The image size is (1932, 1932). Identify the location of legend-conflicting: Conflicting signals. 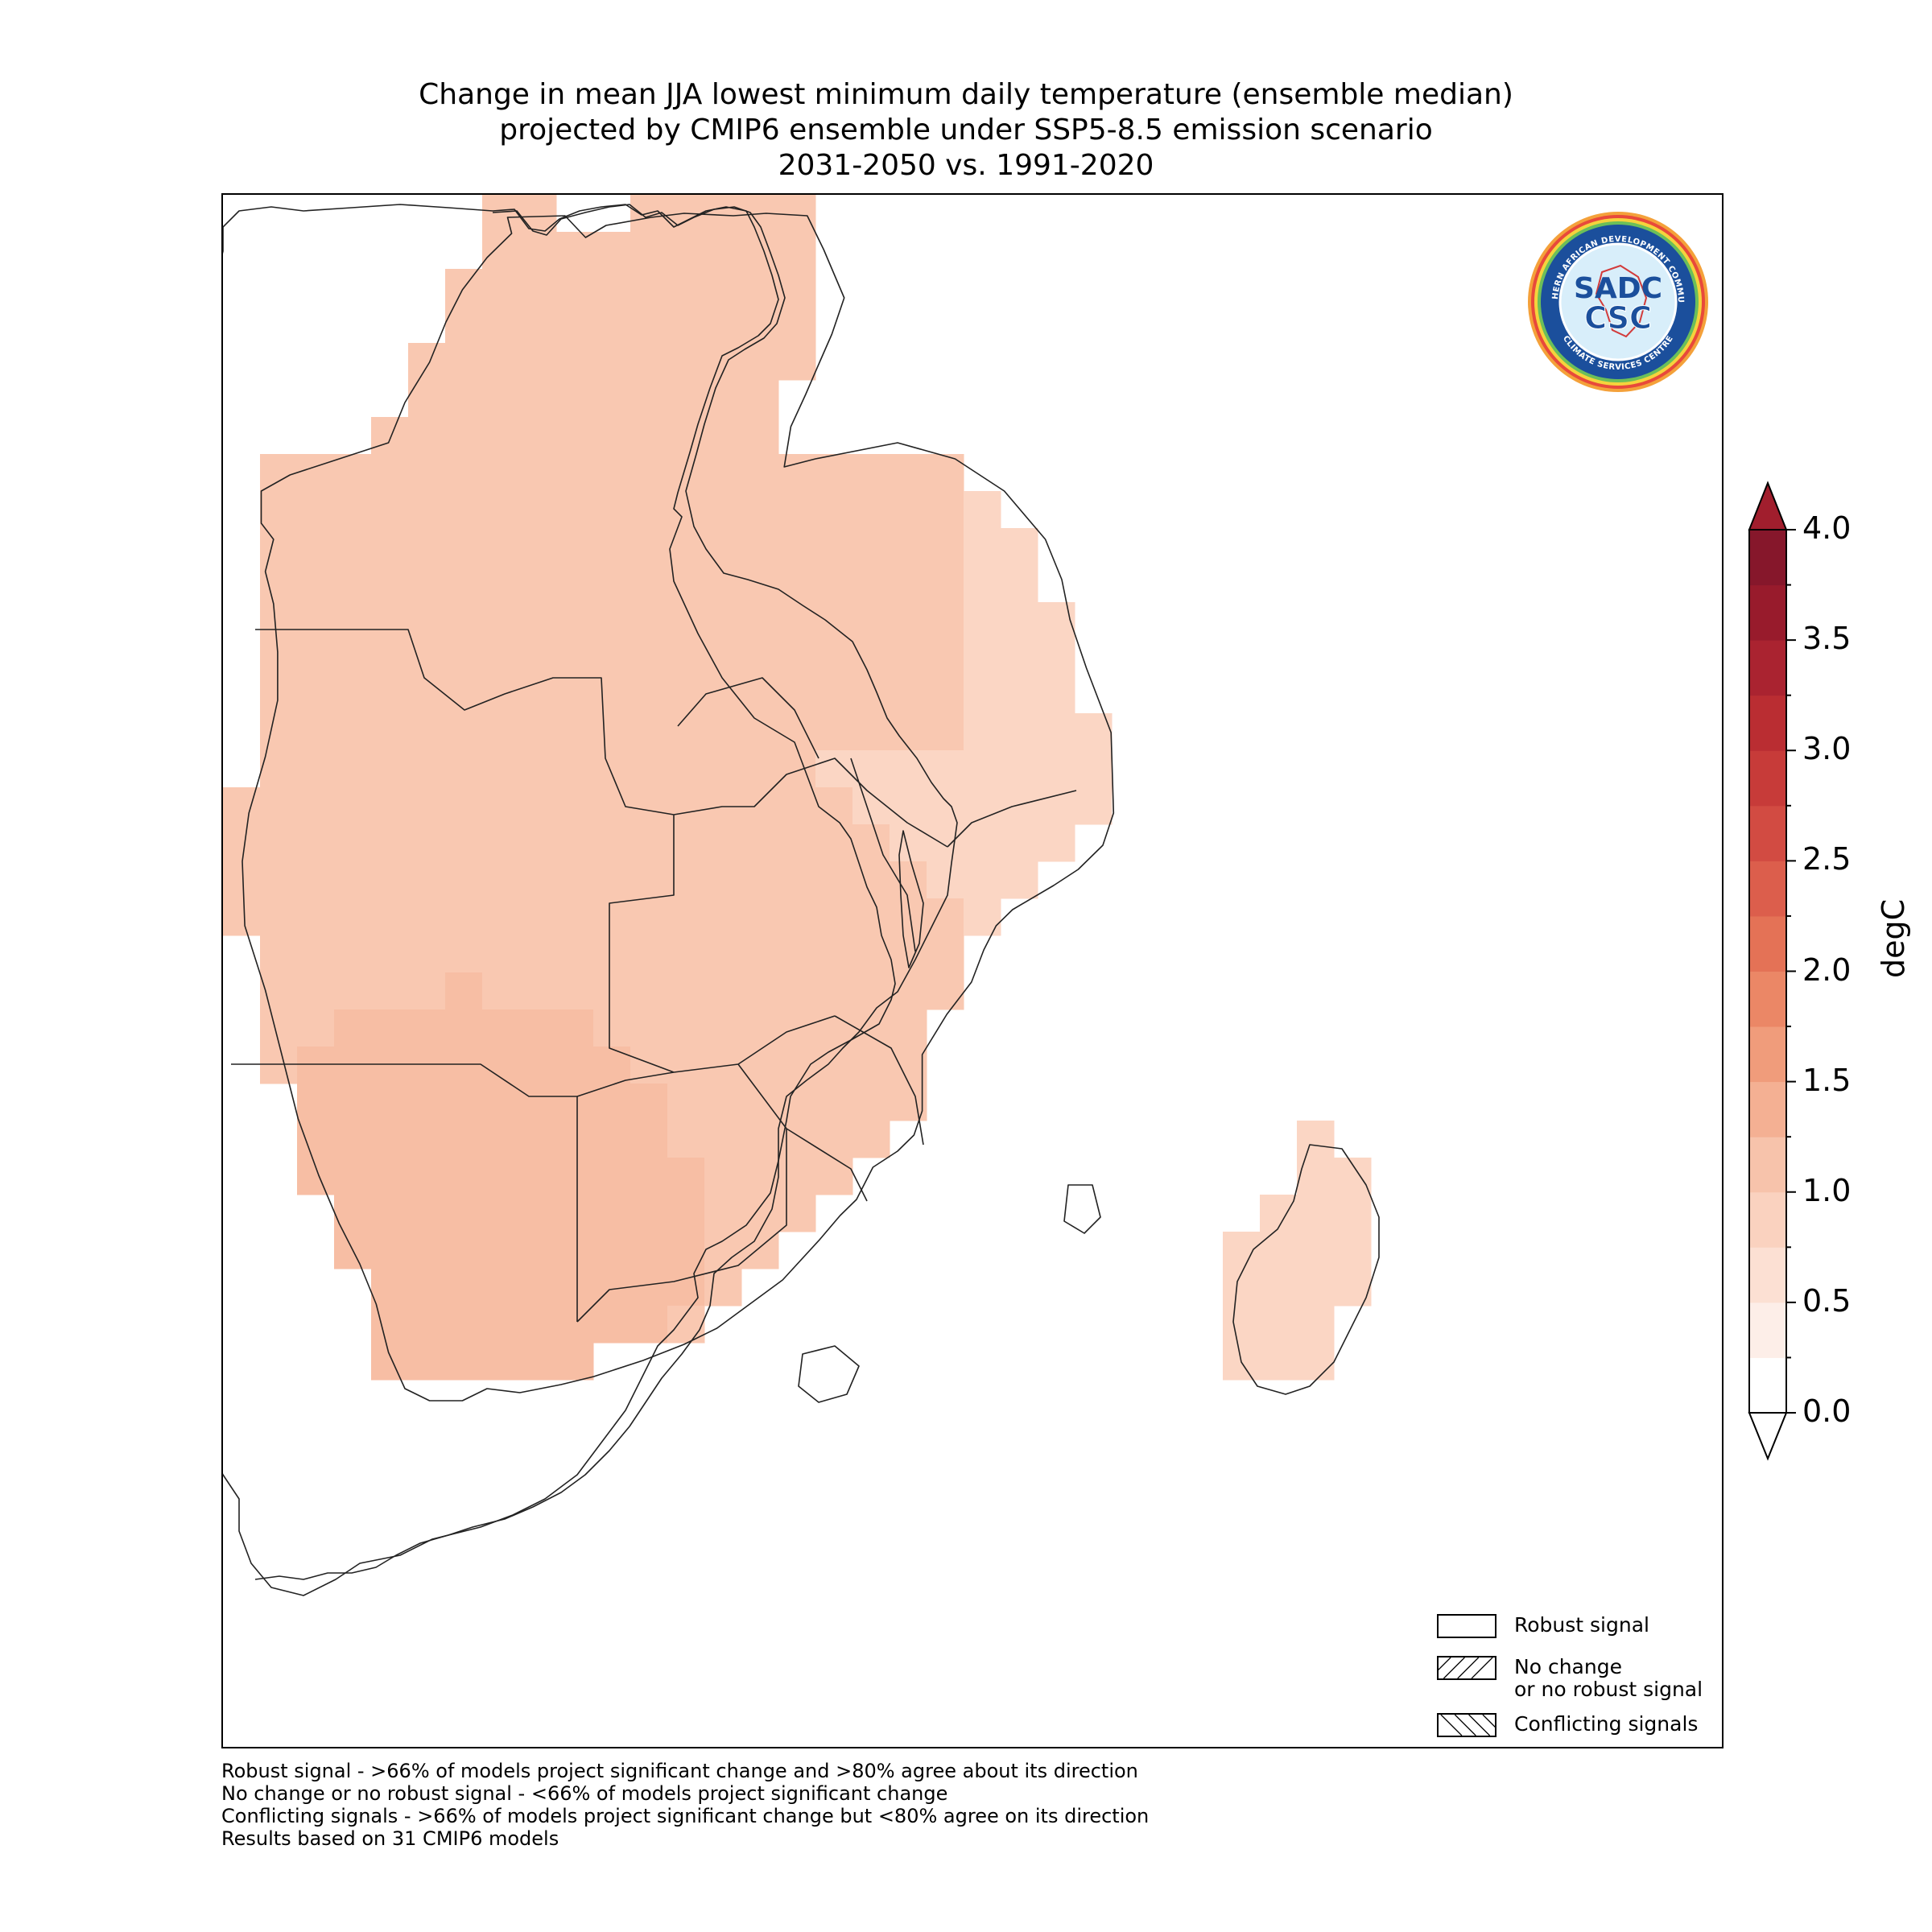
(1567, 1725).